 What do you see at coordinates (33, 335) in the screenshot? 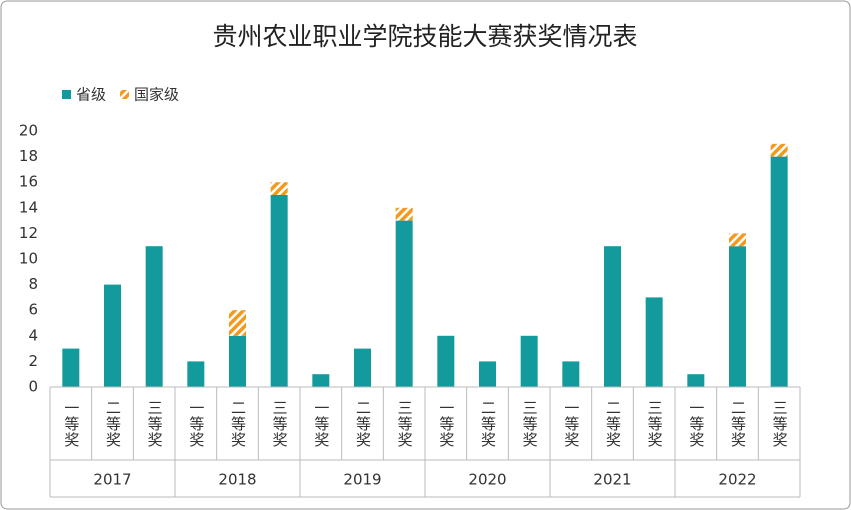
I see `y-tick-label: 4` at bounding box center [33, 335].